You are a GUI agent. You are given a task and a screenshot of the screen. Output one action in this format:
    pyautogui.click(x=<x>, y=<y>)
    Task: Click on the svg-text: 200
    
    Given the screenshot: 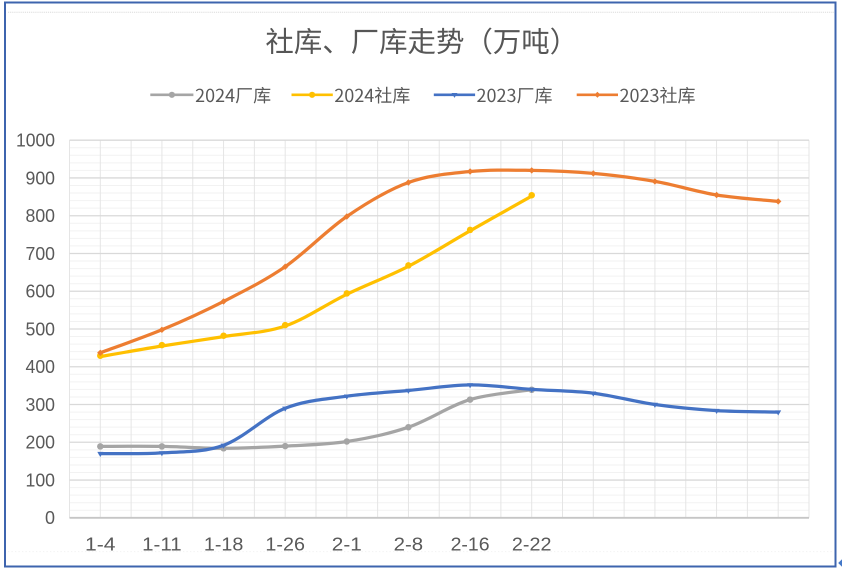 What is the action you would take?
    pyautogui.click(x=41, y=443)
    